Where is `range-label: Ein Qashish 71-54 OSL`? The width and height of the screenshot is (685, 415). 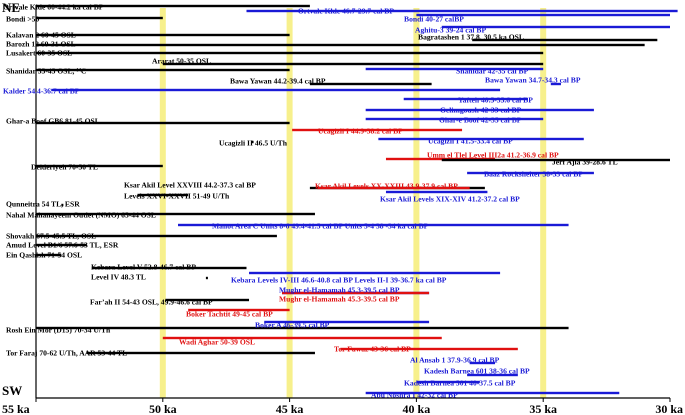 range-label: Ein Qashish 71-54 OSL is located at coordinates (44, 255).